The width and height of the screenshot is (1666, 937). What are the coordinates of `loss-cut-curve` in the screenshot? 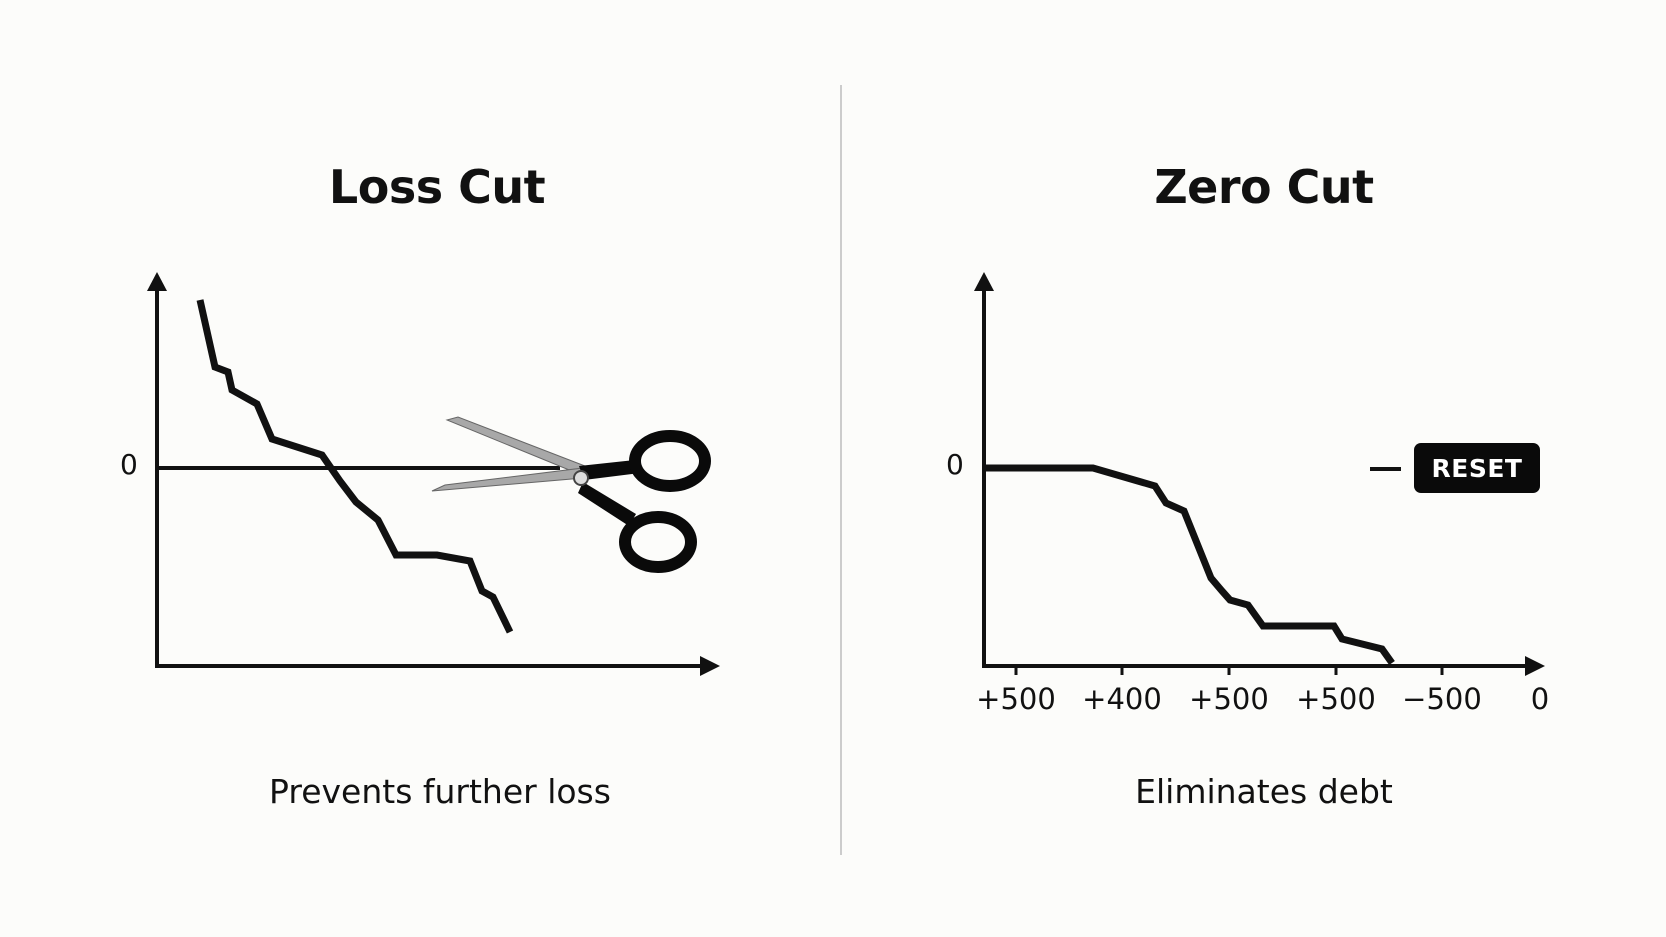 It's located at (355, 466).